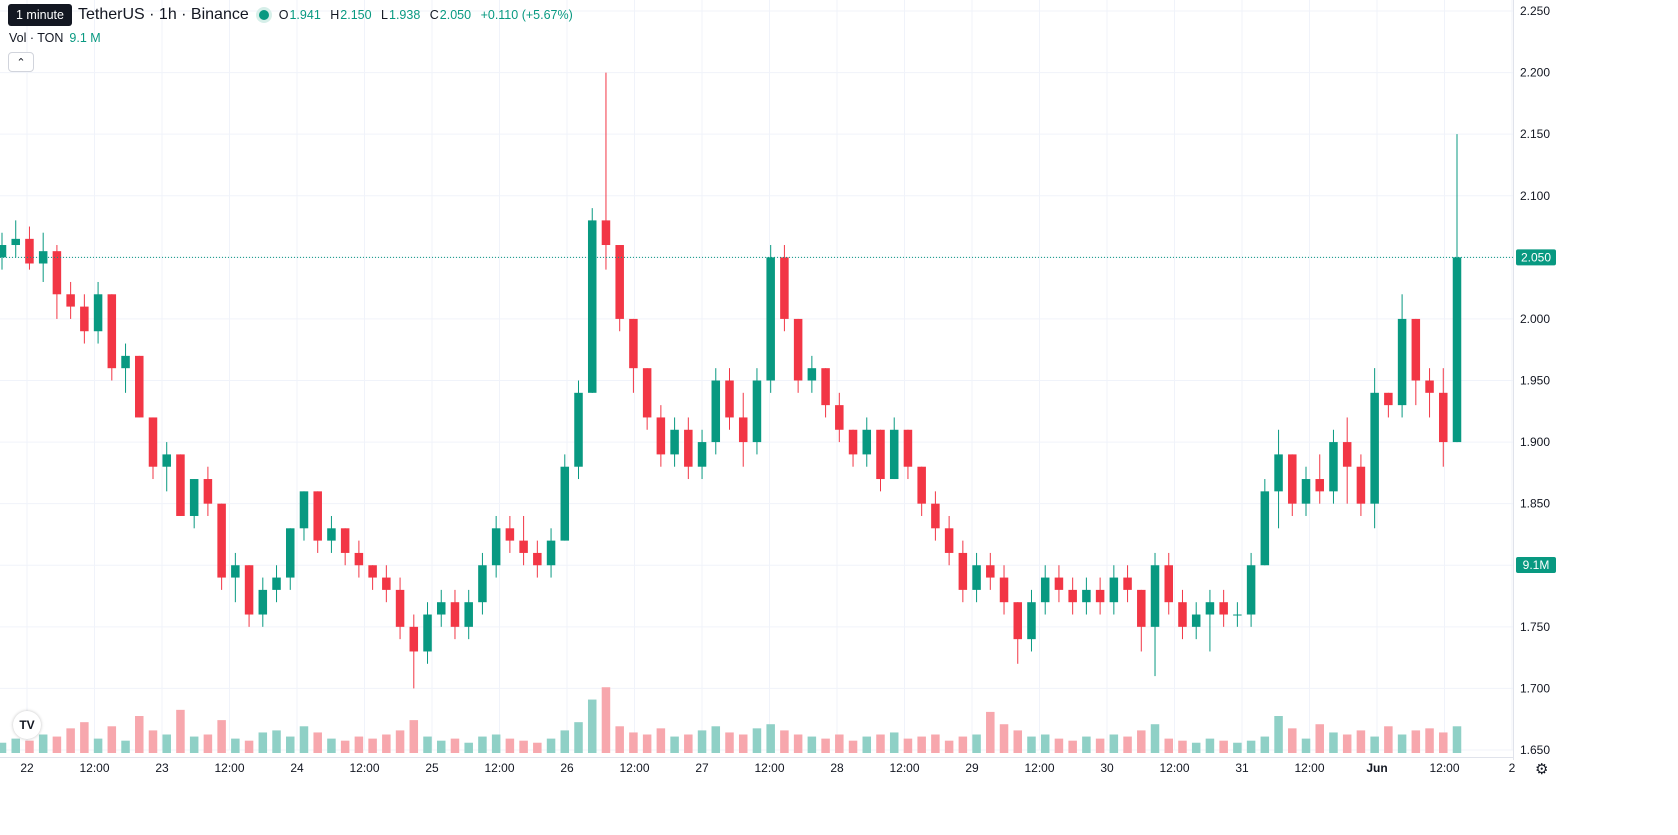 Image resolution: width=1678 pixels, height=835 pixels. What do you see at coordinates (297, 768) in the screenshot?
I see `time-tick-label: 24` at bounding box center [297, 768].